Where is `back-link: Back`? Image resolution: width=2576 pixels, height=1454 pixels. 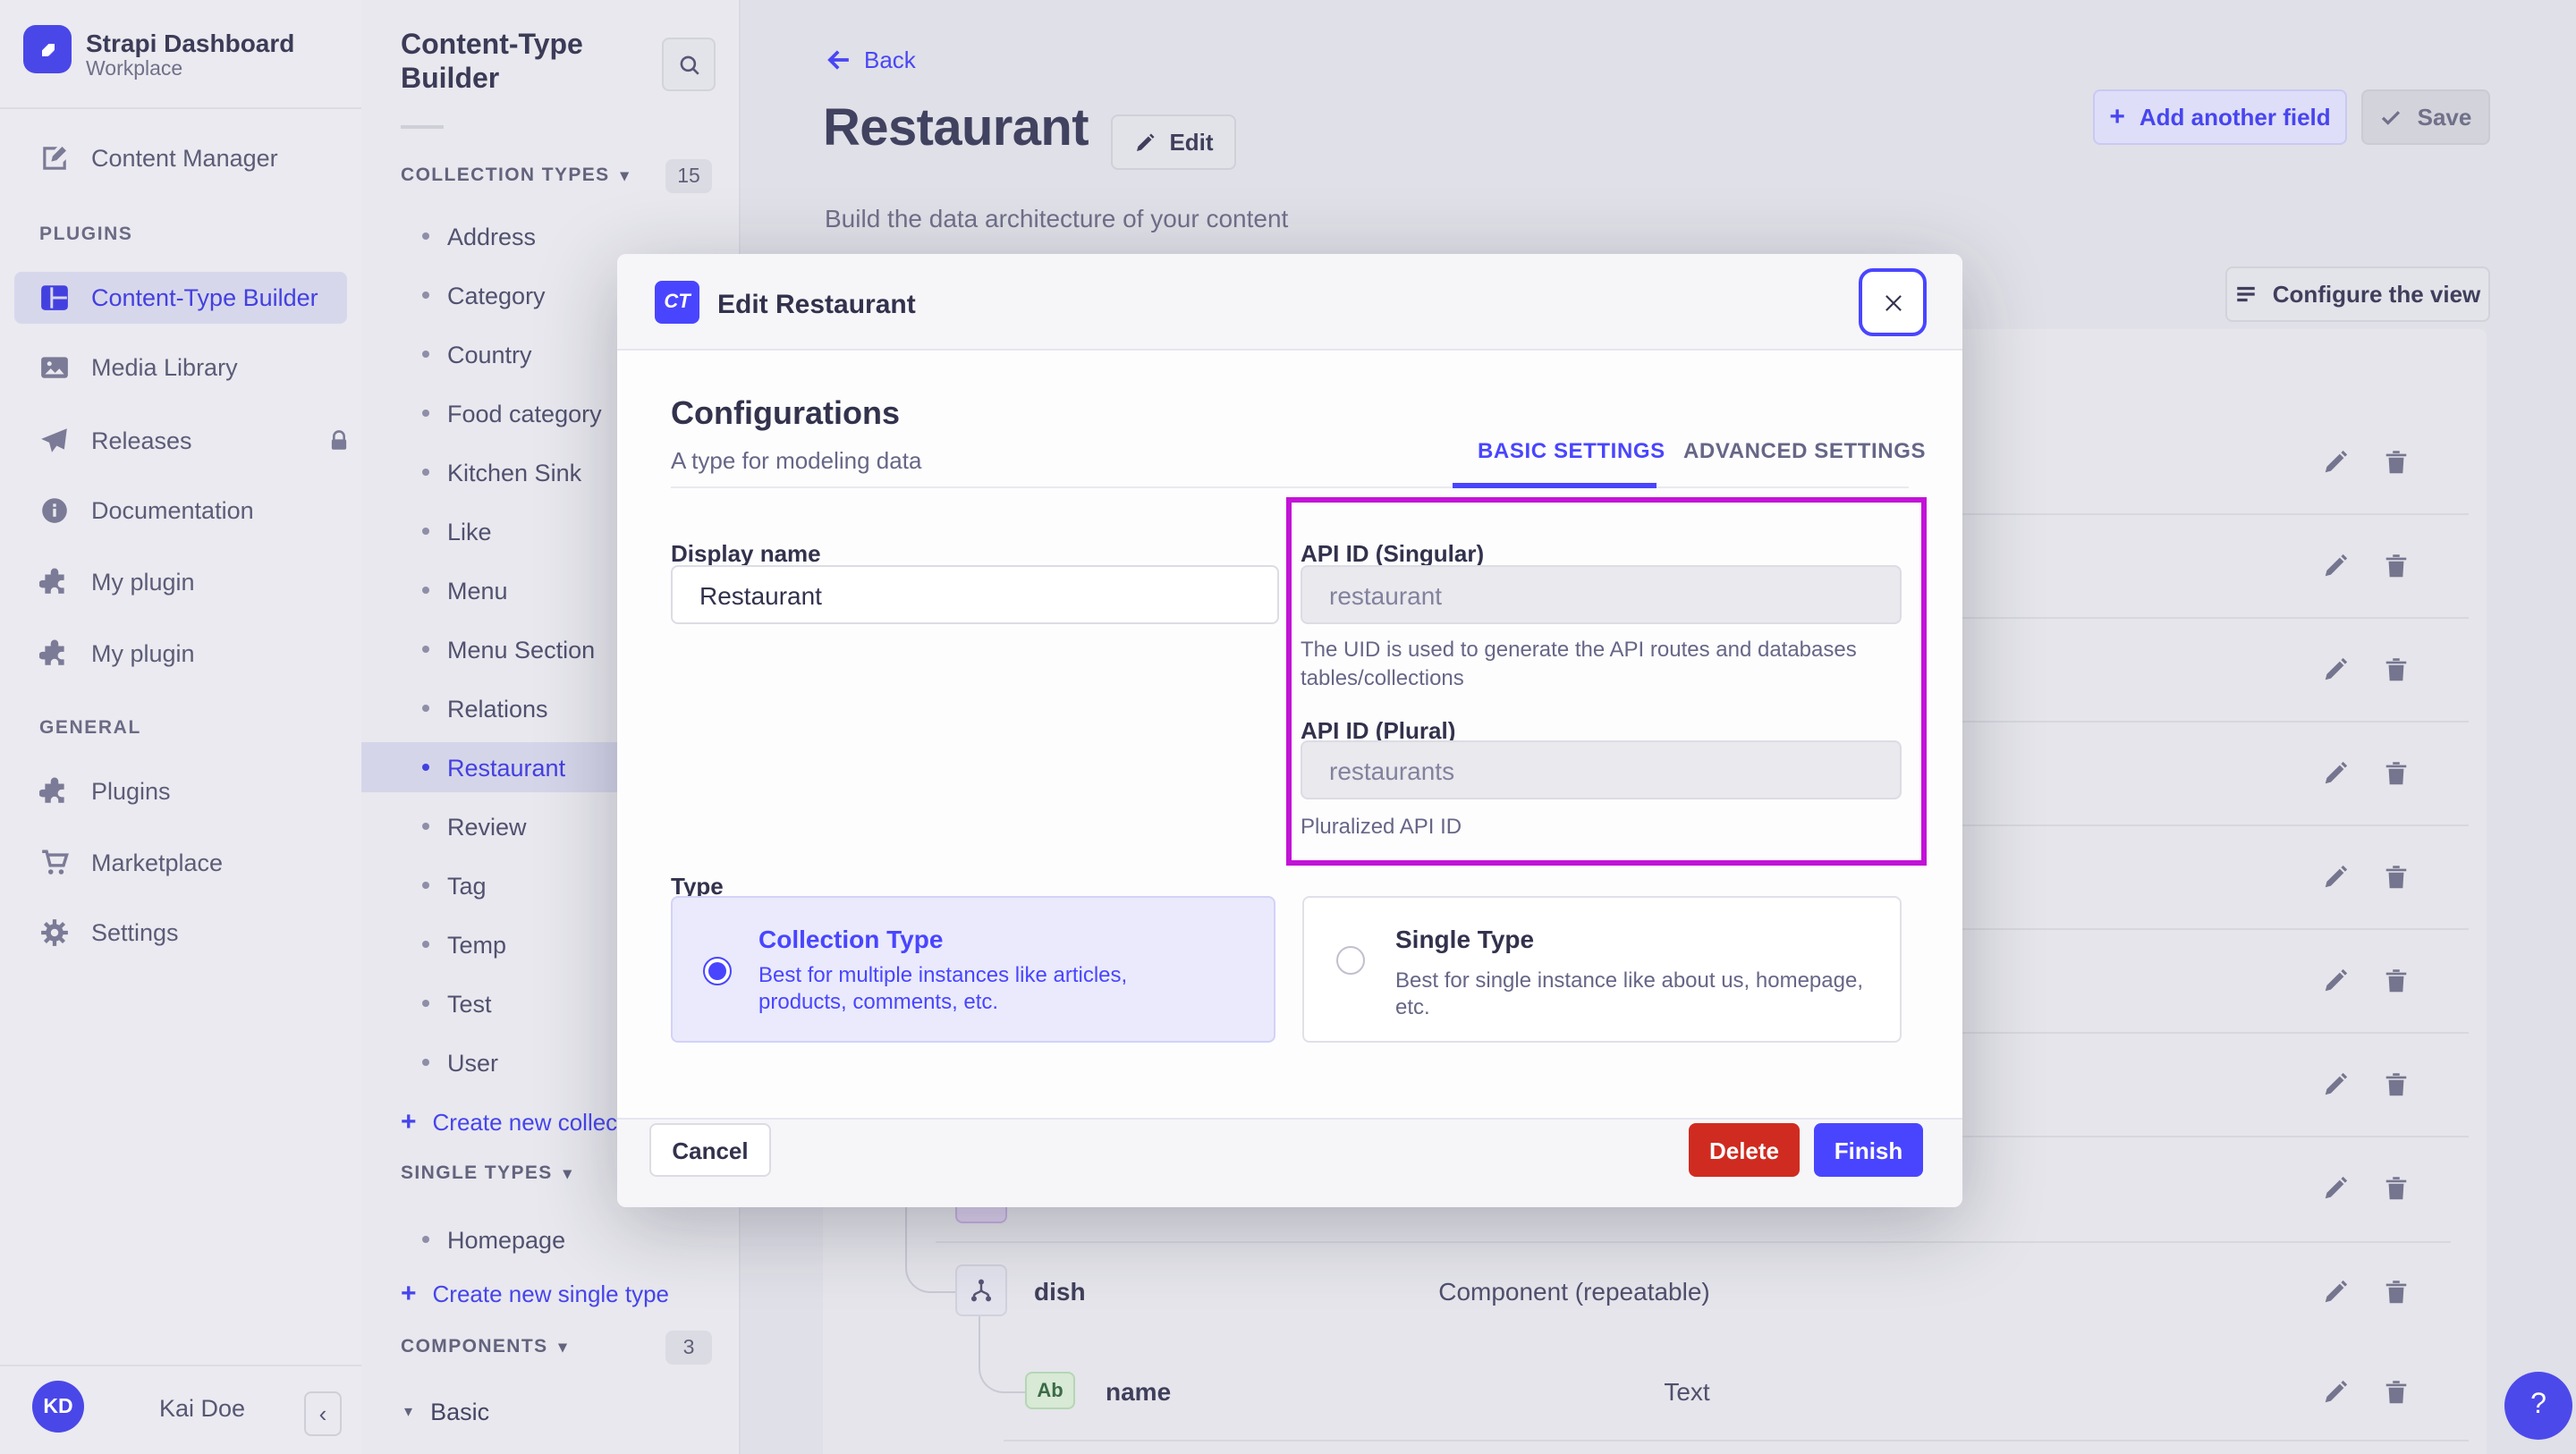
back-link: Back is located at coordinates (870, 59).